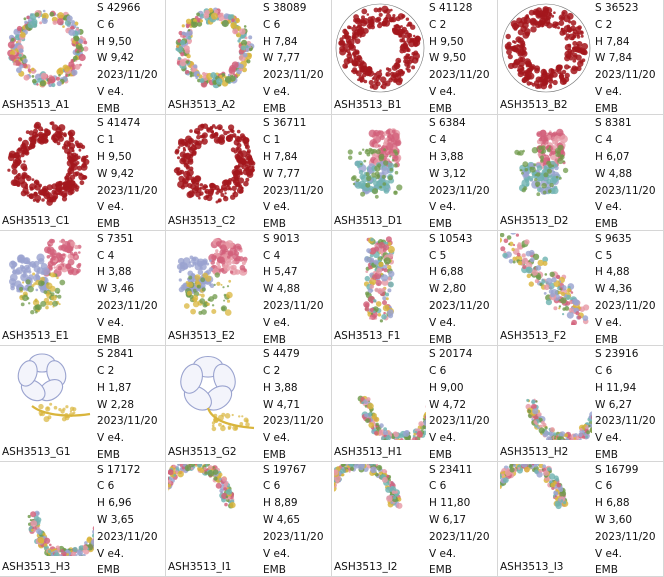  What do you see at coordinates (297, 403) in the screenshot?
I see `design-meta: S 4479 C 2 H 3,88 W 4,71 2023/11/20 V e4. EMB` at bounding box center [297, 403].